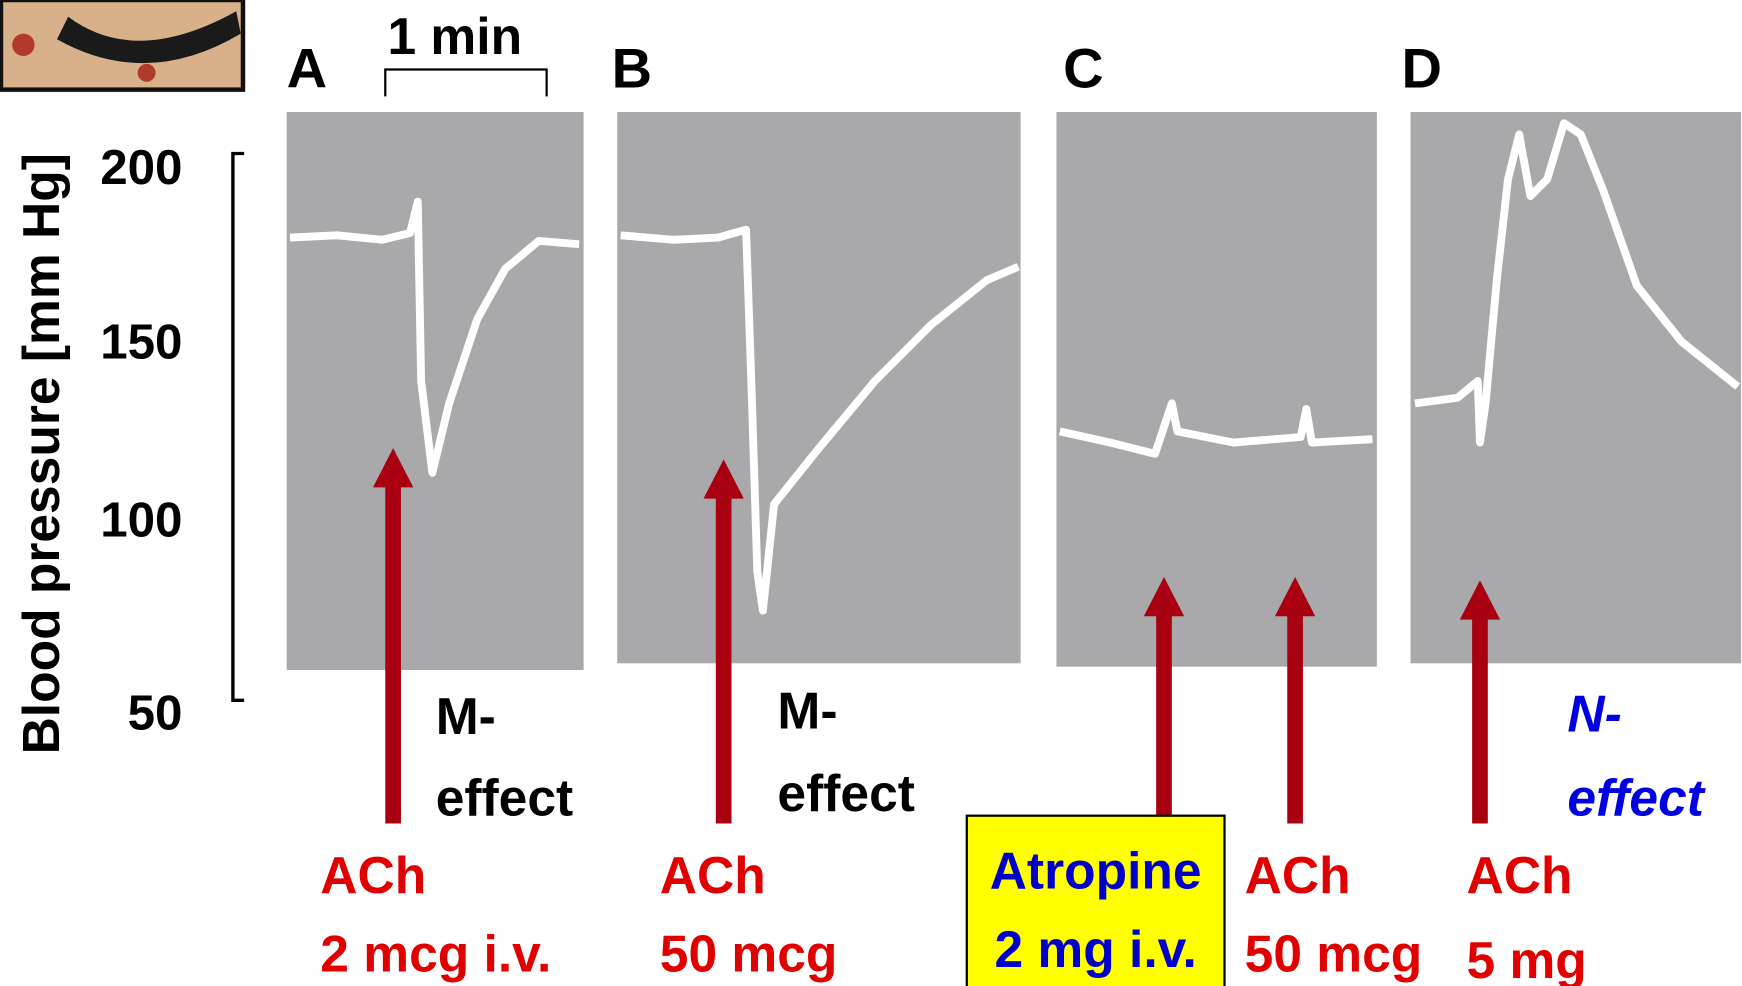 This screenshot has height=986, width=1742. Describe the element at coordinates (466, 82) in the screenshot. I see `scale-bar` at that location.